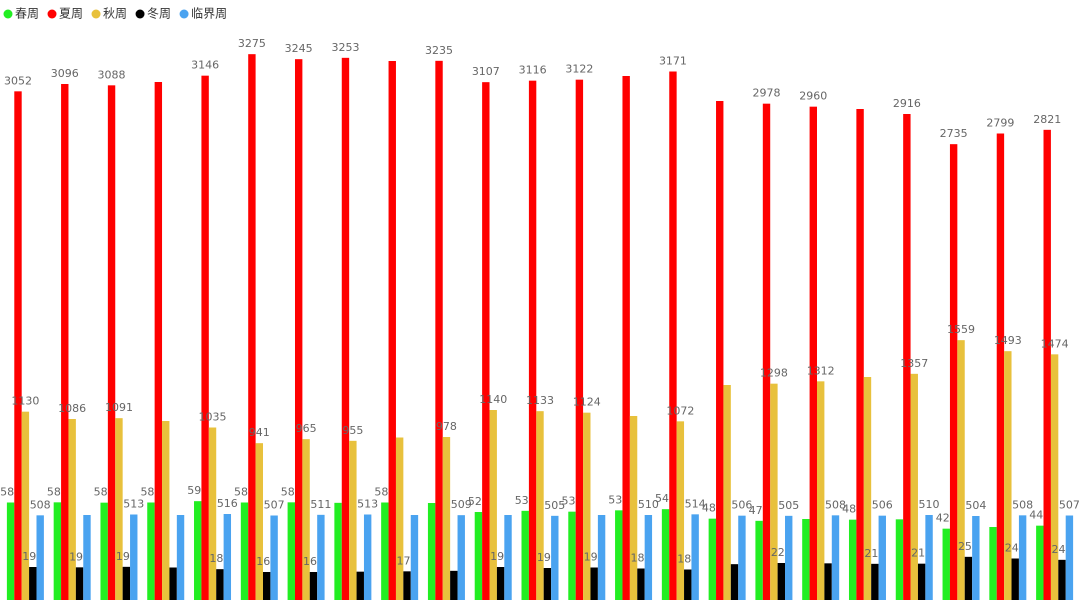 Image resolution: width=1080 pixels, height=604 pixels. Describe the element at coordinates (914, 363) in the screenshot. I see `data-label: 1357` at that location.